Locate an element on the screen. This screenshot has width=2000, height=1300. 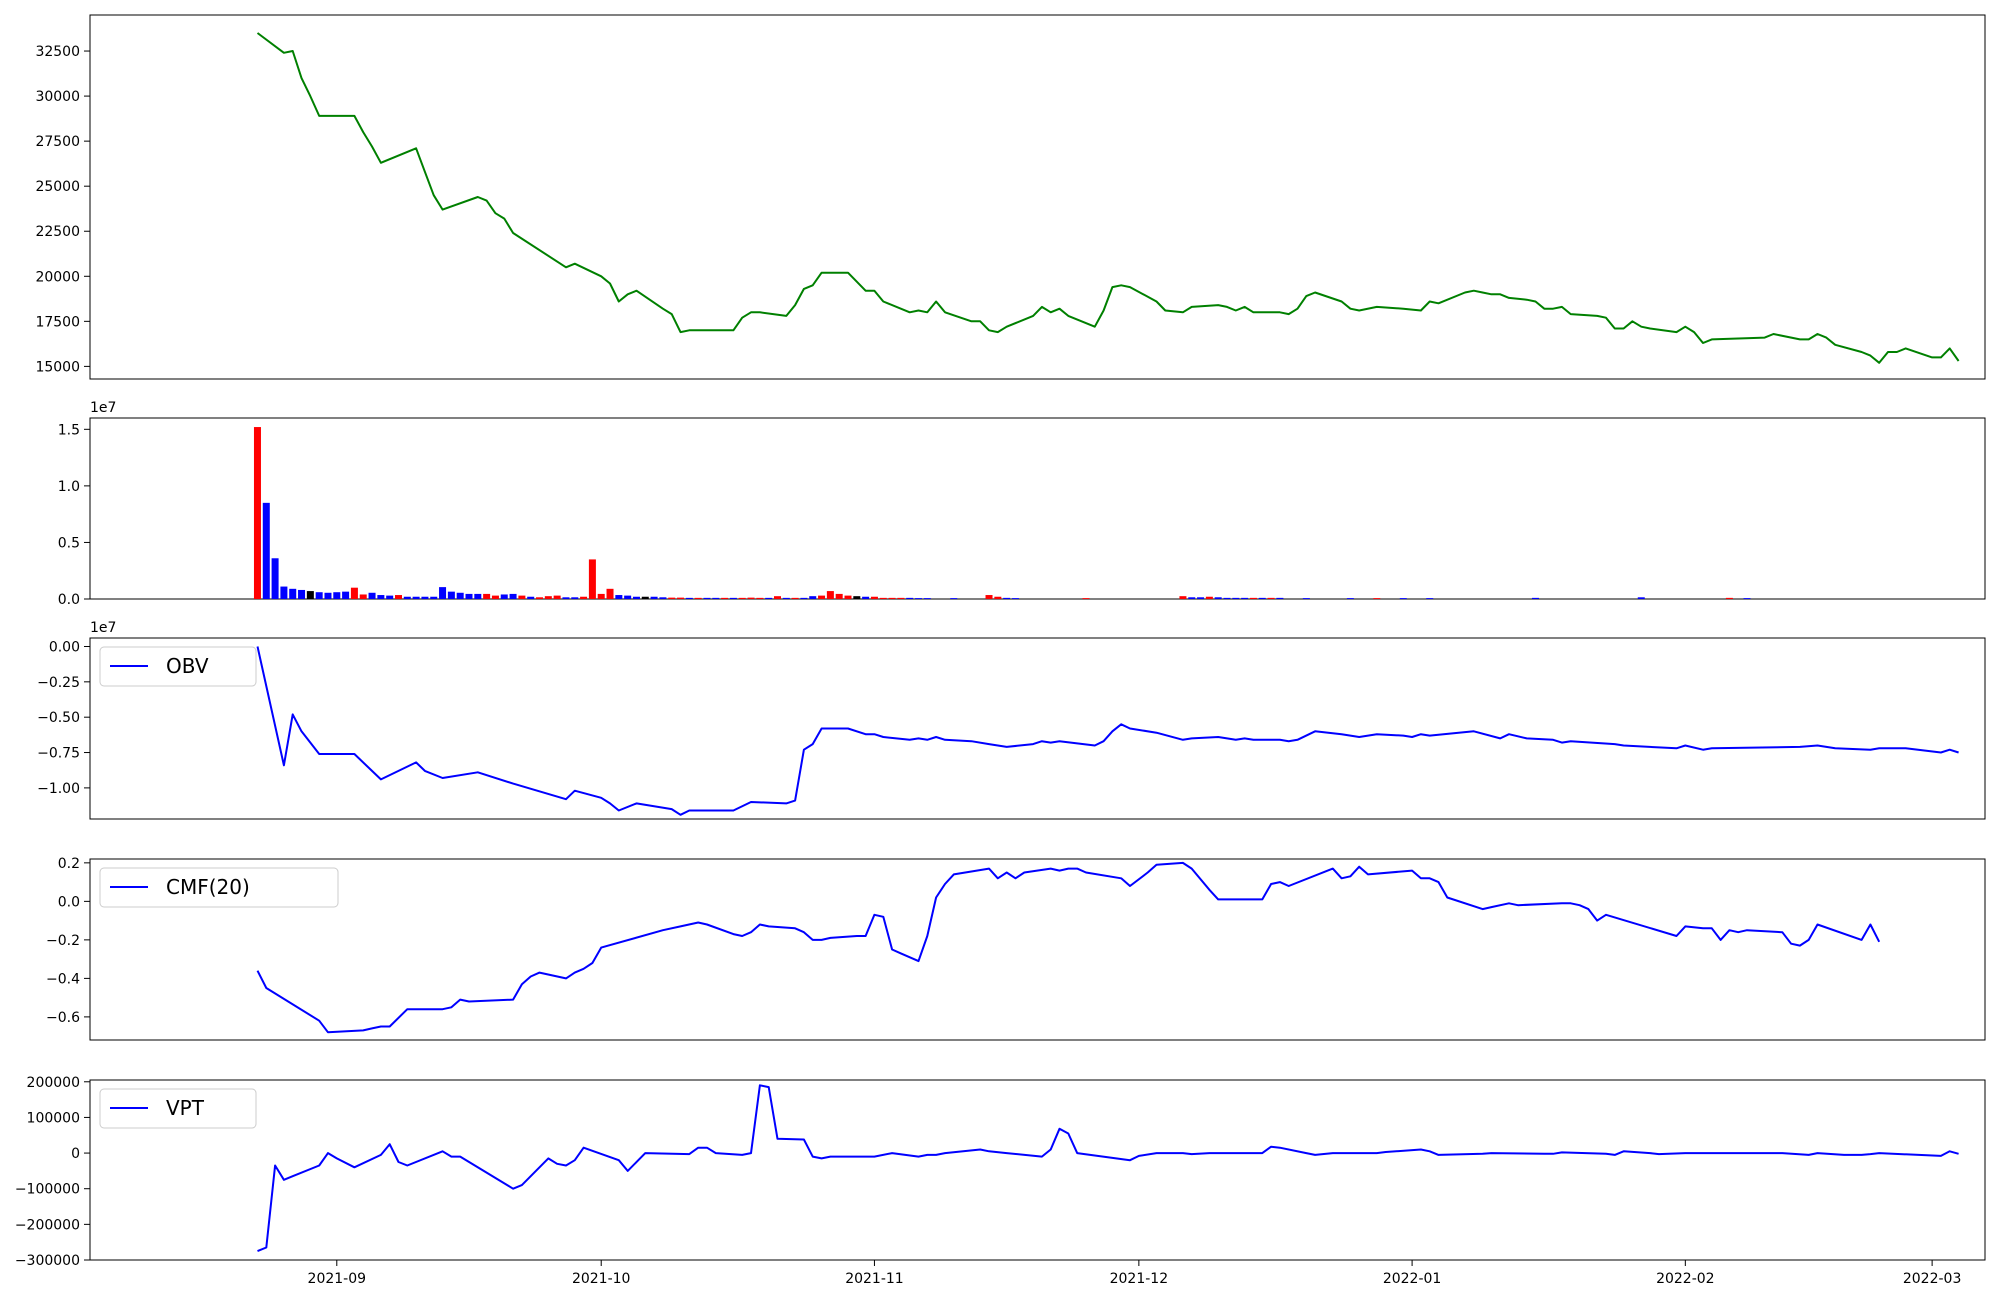
cmf-series-line is located at coordinates (1068, 947).